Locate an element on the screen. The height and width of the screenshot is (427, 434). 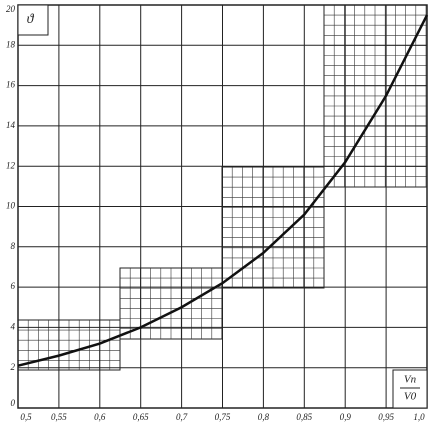
x-tick-label: 0,5 is located at coordinates (26, 417).